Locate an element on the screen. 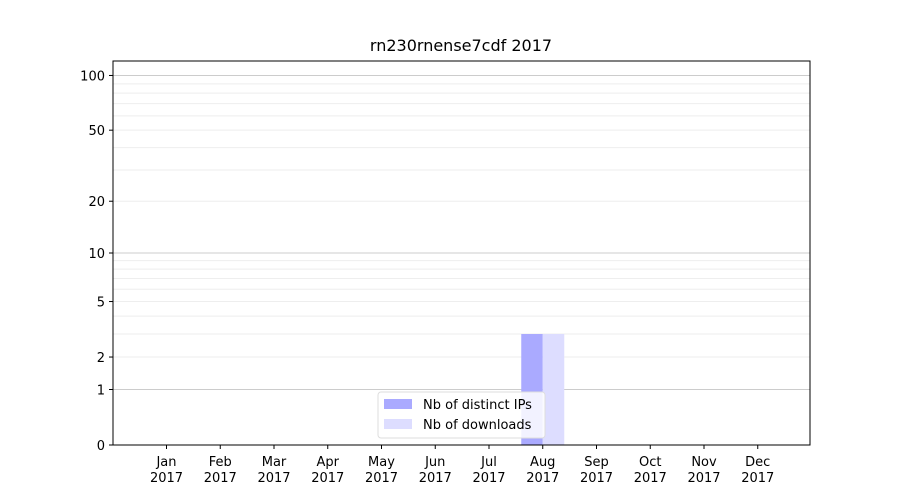 The height and width of the screenshot is (500, 900). y-tick-label: 0 is located at coordinates (101, 446).